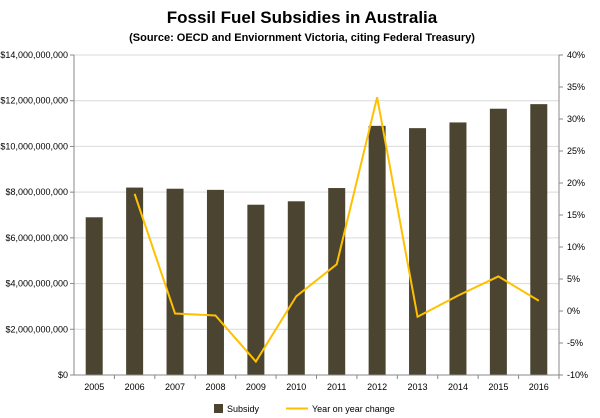 The image size is (600, 418). What do you see at coordinates (63, 375) in the screenshot?
I see `y-left-tick-label: $0` at bounding box center [63, 375].